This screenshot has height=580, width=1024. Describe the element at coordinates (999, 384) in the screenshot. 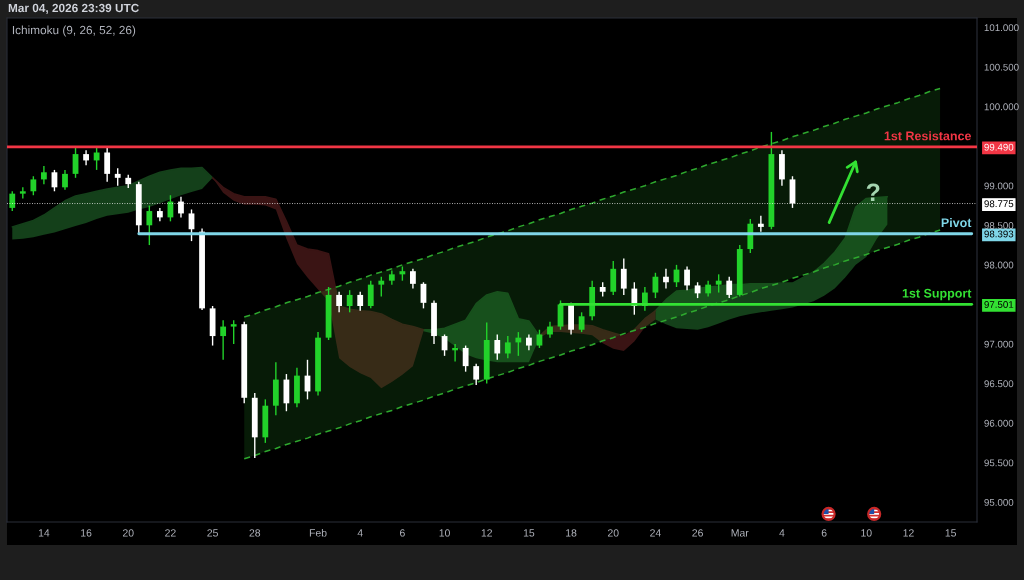

I see `y-tick-label: 96.500` at that location.